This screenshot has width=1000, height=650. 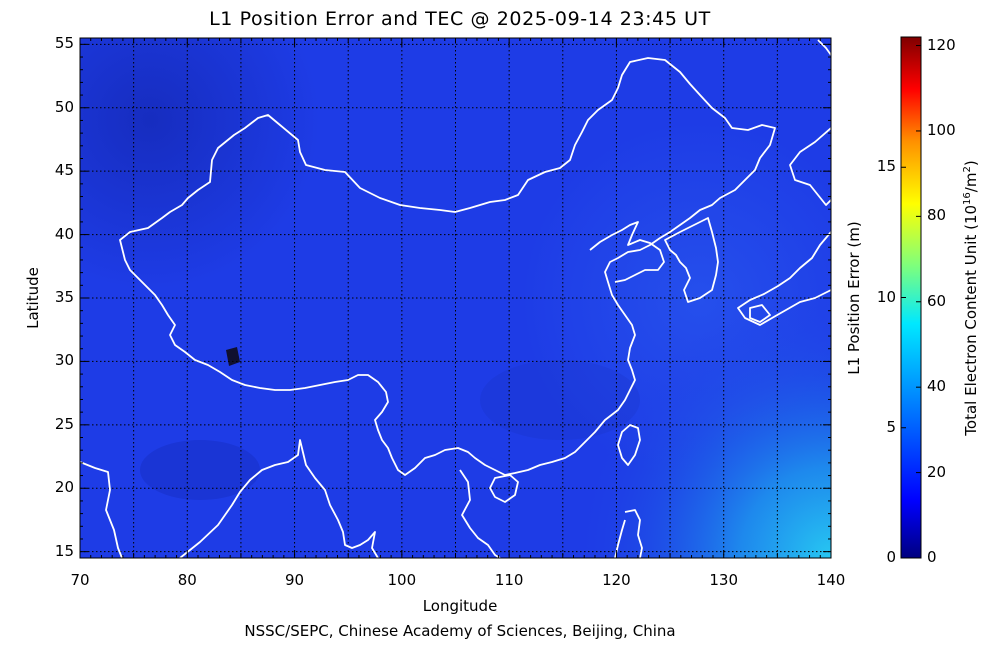 What do you see at coordinates (932, 557) in the screenshot?
I see `tec-tick-label: 0` at bounding box center [932, 557].